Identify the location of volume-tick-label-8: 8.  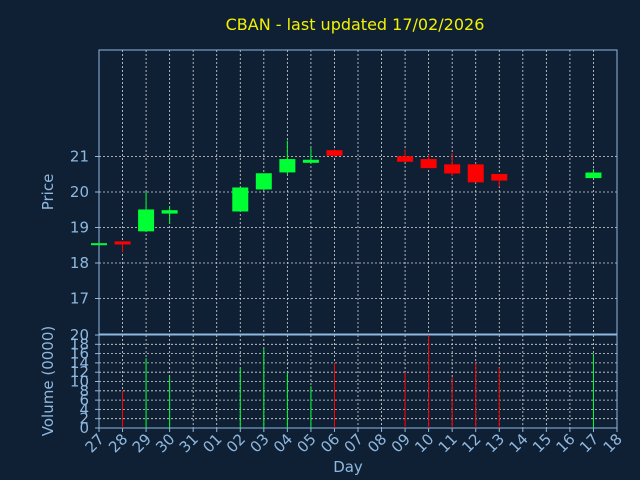
(84, 391).